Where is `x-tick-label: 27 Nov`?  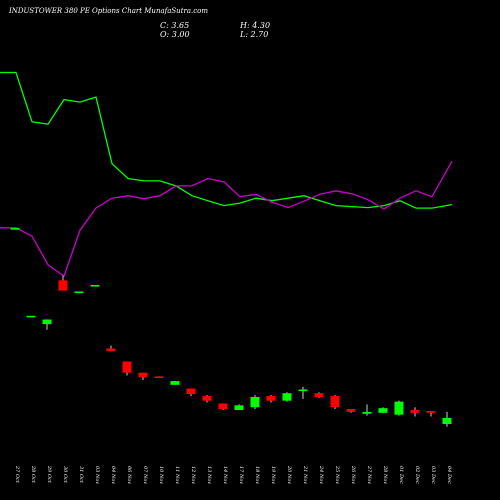 x-tick-label: 27 Nov is located at coordinates (369, 474).